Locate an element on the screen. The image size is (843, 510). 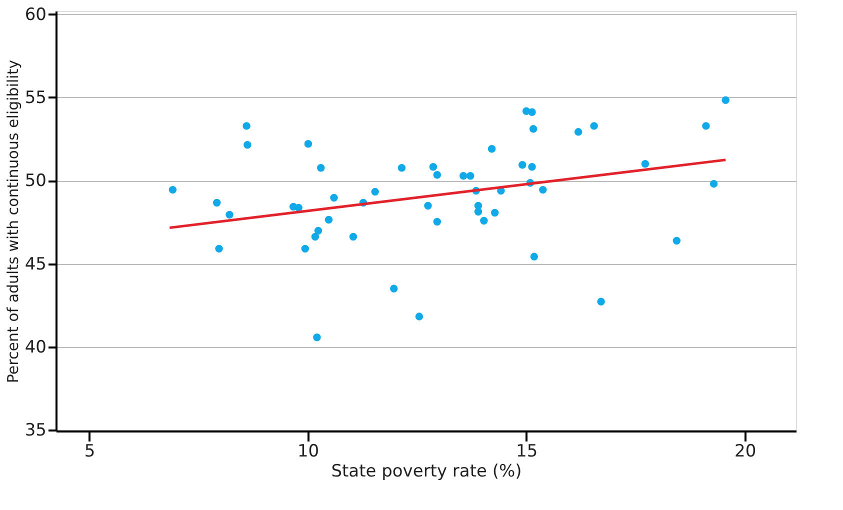
y-tick-label: 35 is located at coordinates (35, 430).